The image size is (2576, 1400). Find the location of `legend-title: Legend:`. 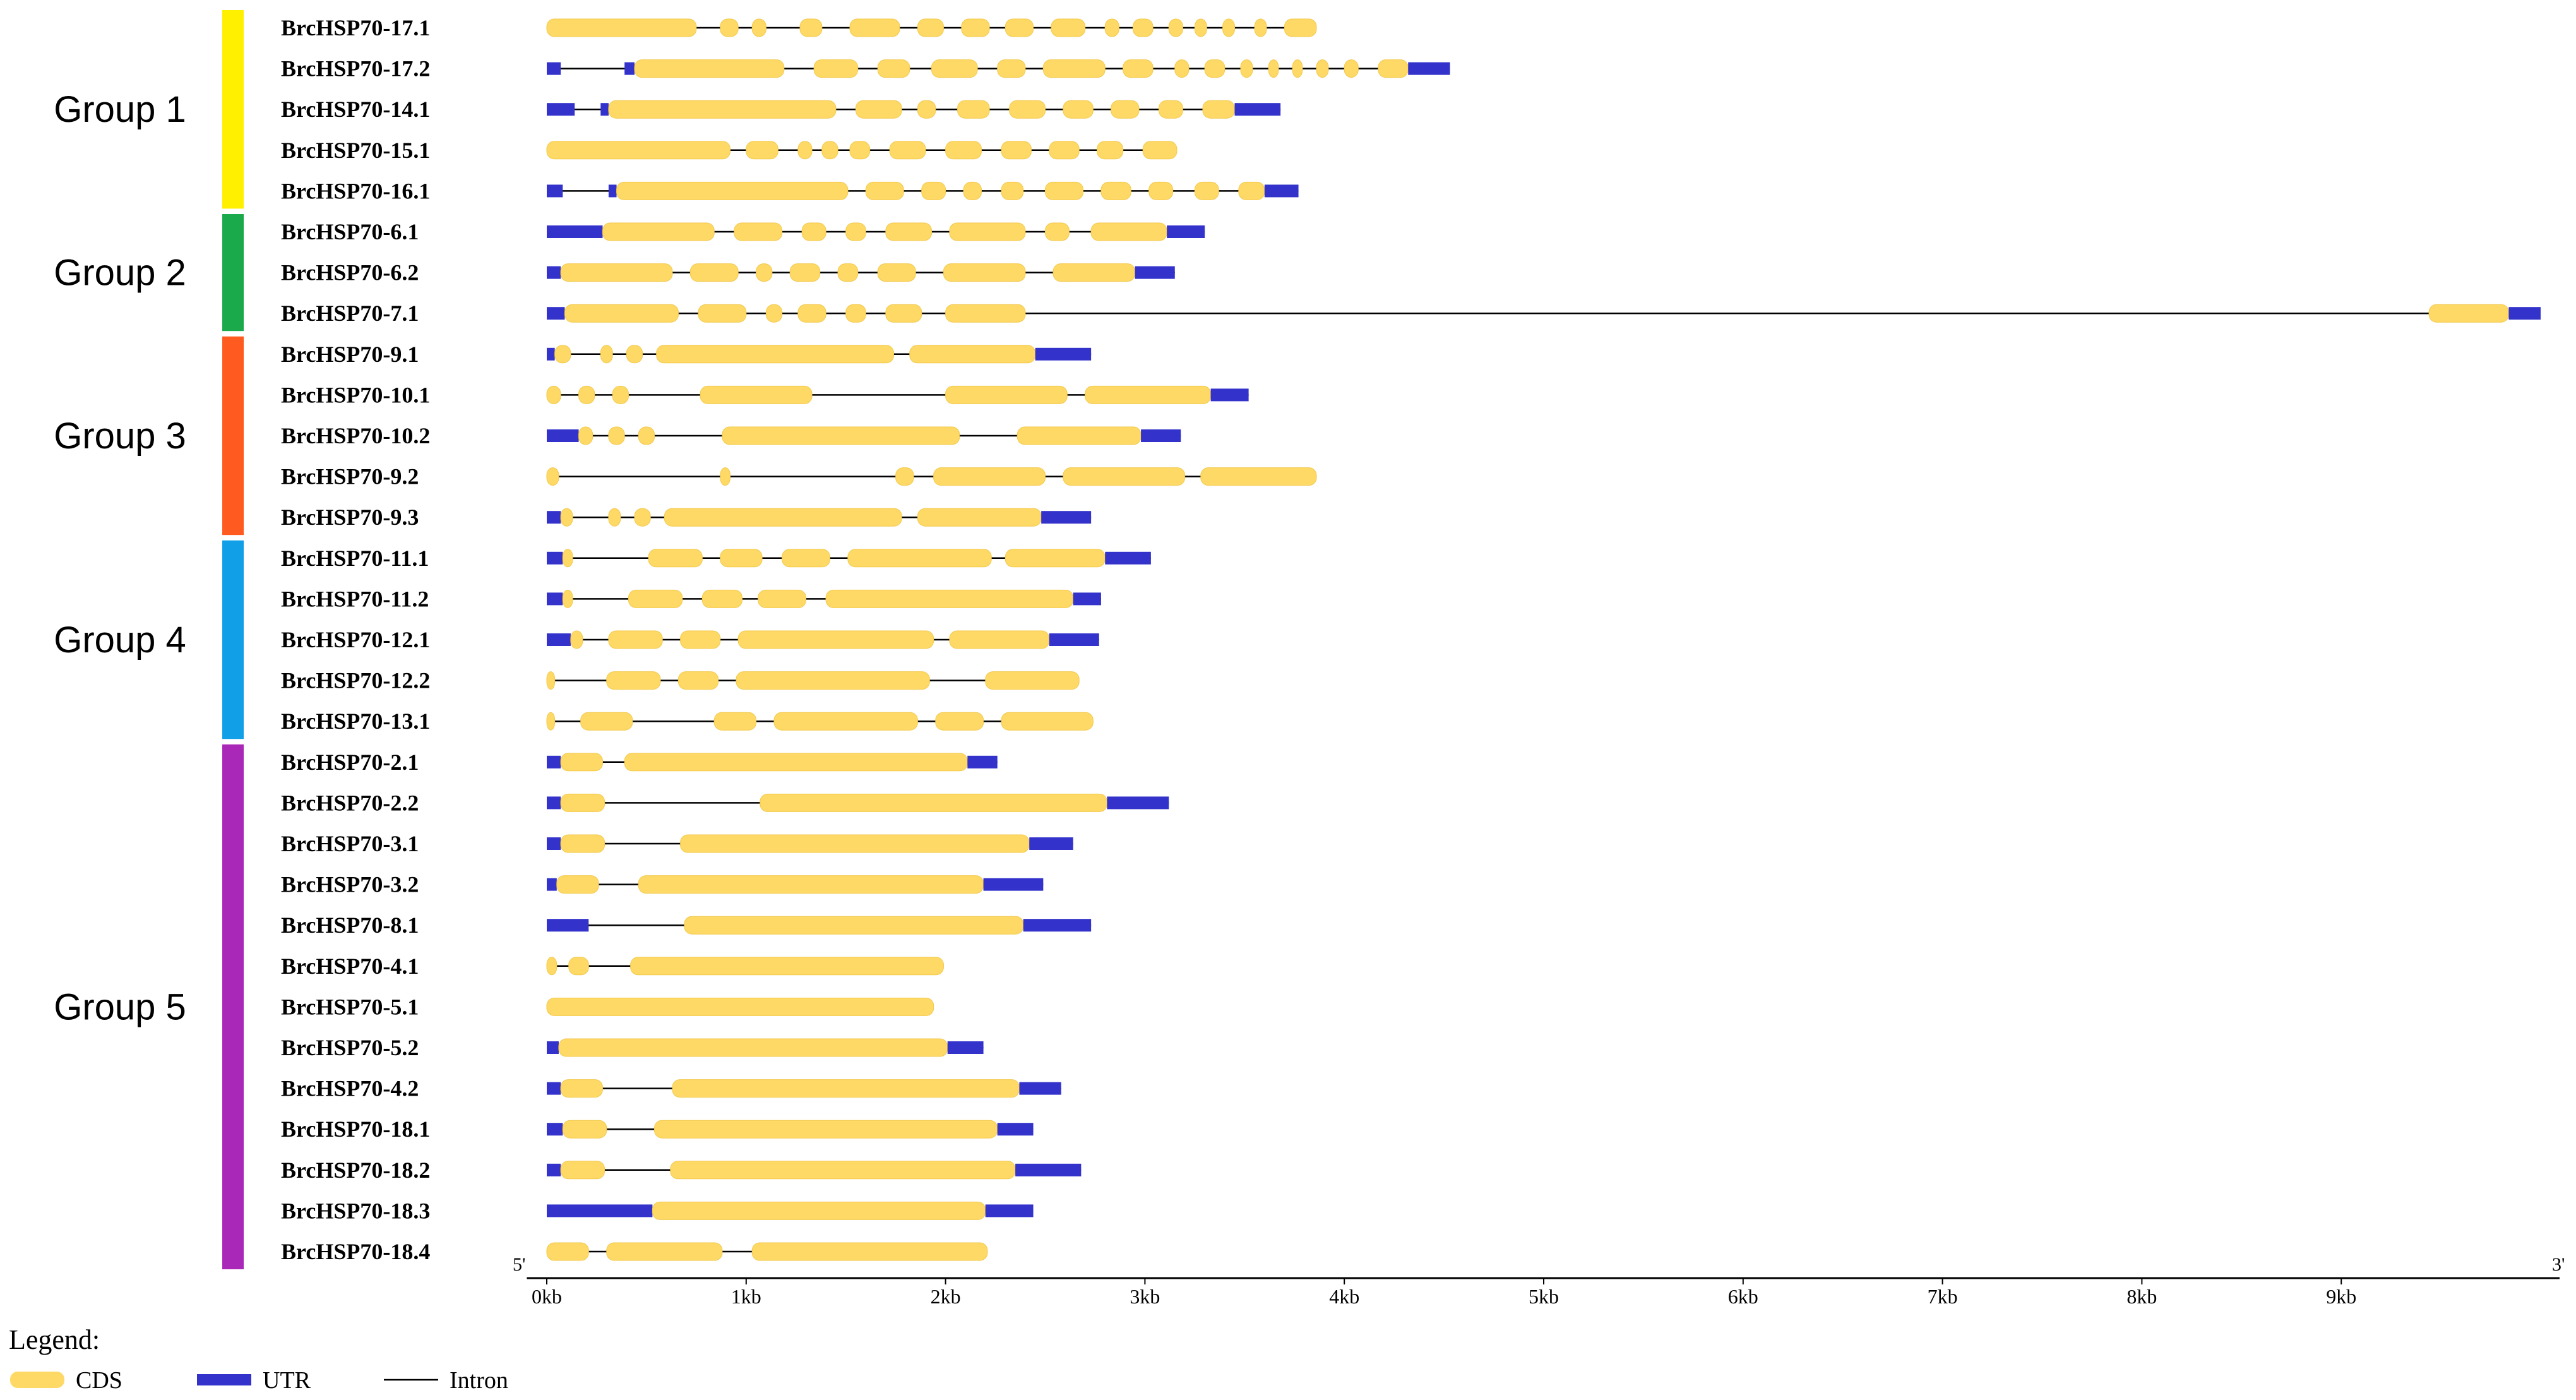

legend-title: Legend: is located at coordinates (54, 1340).